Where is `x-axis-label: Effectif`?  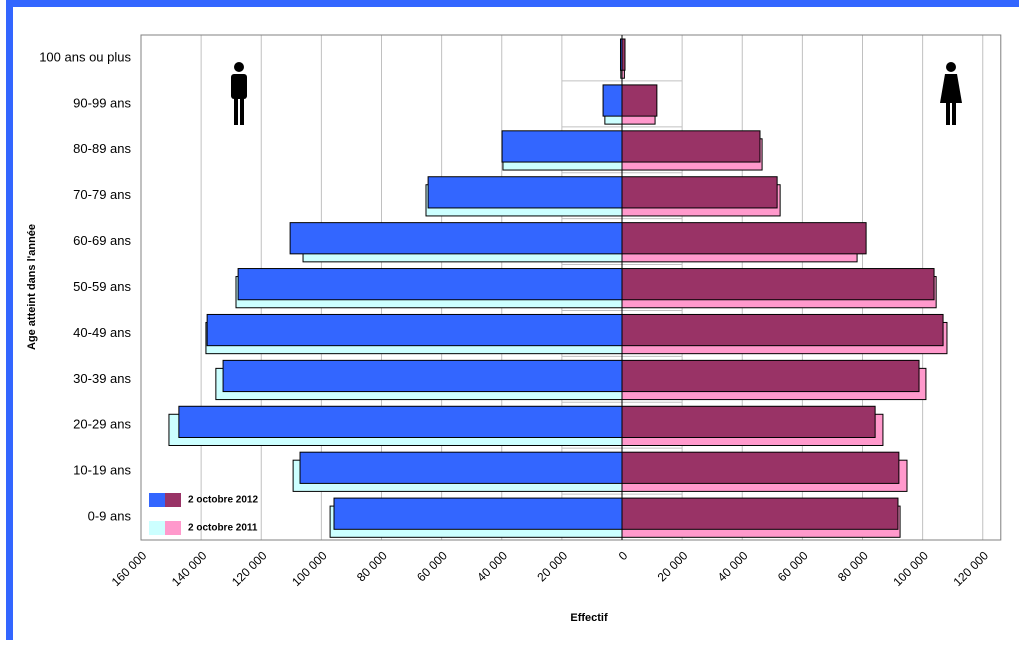
x-axis-label: Effectif is located at coordinates (589, 618).